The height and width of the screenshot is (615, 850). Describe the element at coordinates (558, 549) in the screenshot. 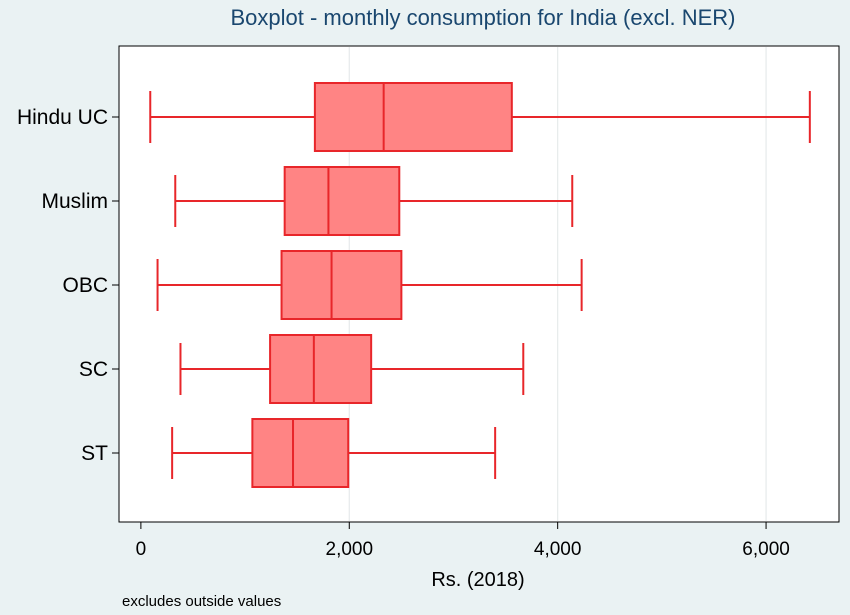

I see `x-tick-label: 4,000` at that location.